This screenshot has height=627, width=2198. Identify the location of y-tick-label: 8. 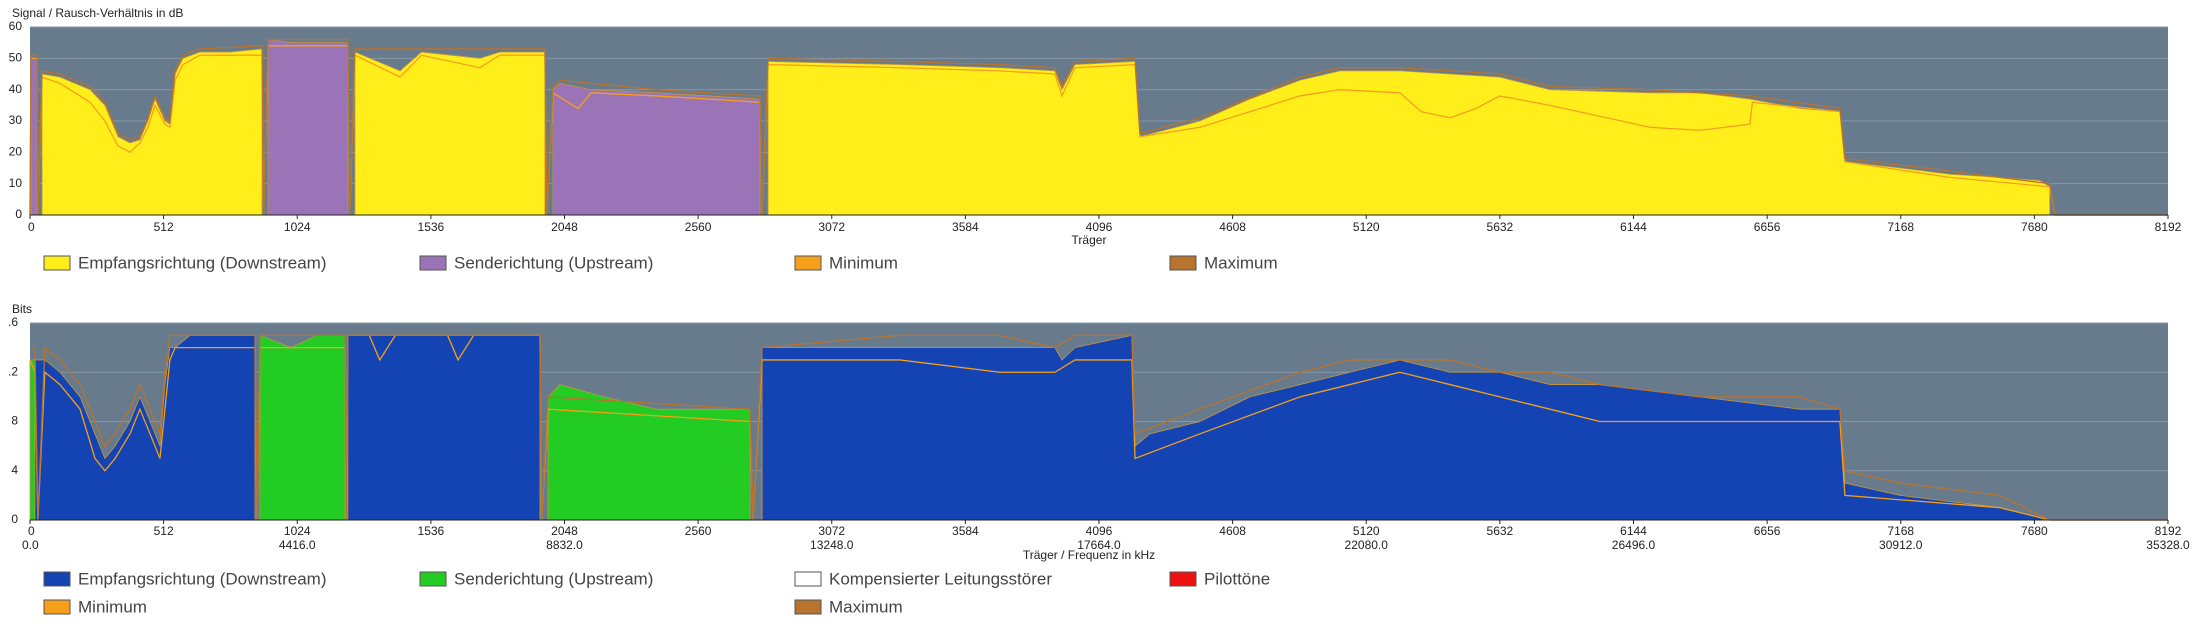
(14, 421).